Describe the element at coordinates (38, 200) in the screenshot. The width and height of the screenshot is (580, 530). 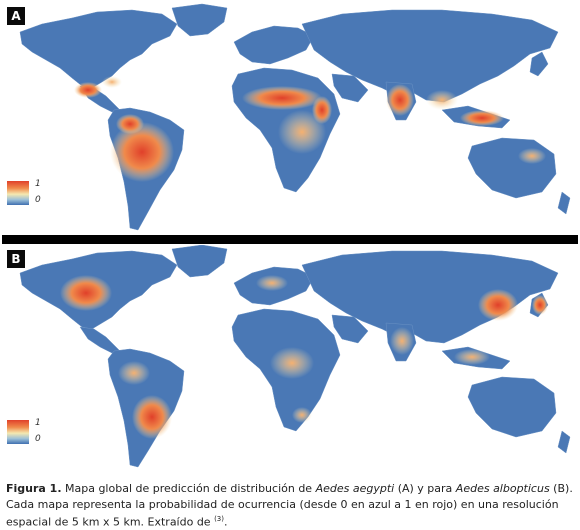
I see `legend-low-label-a: 0` at that location.